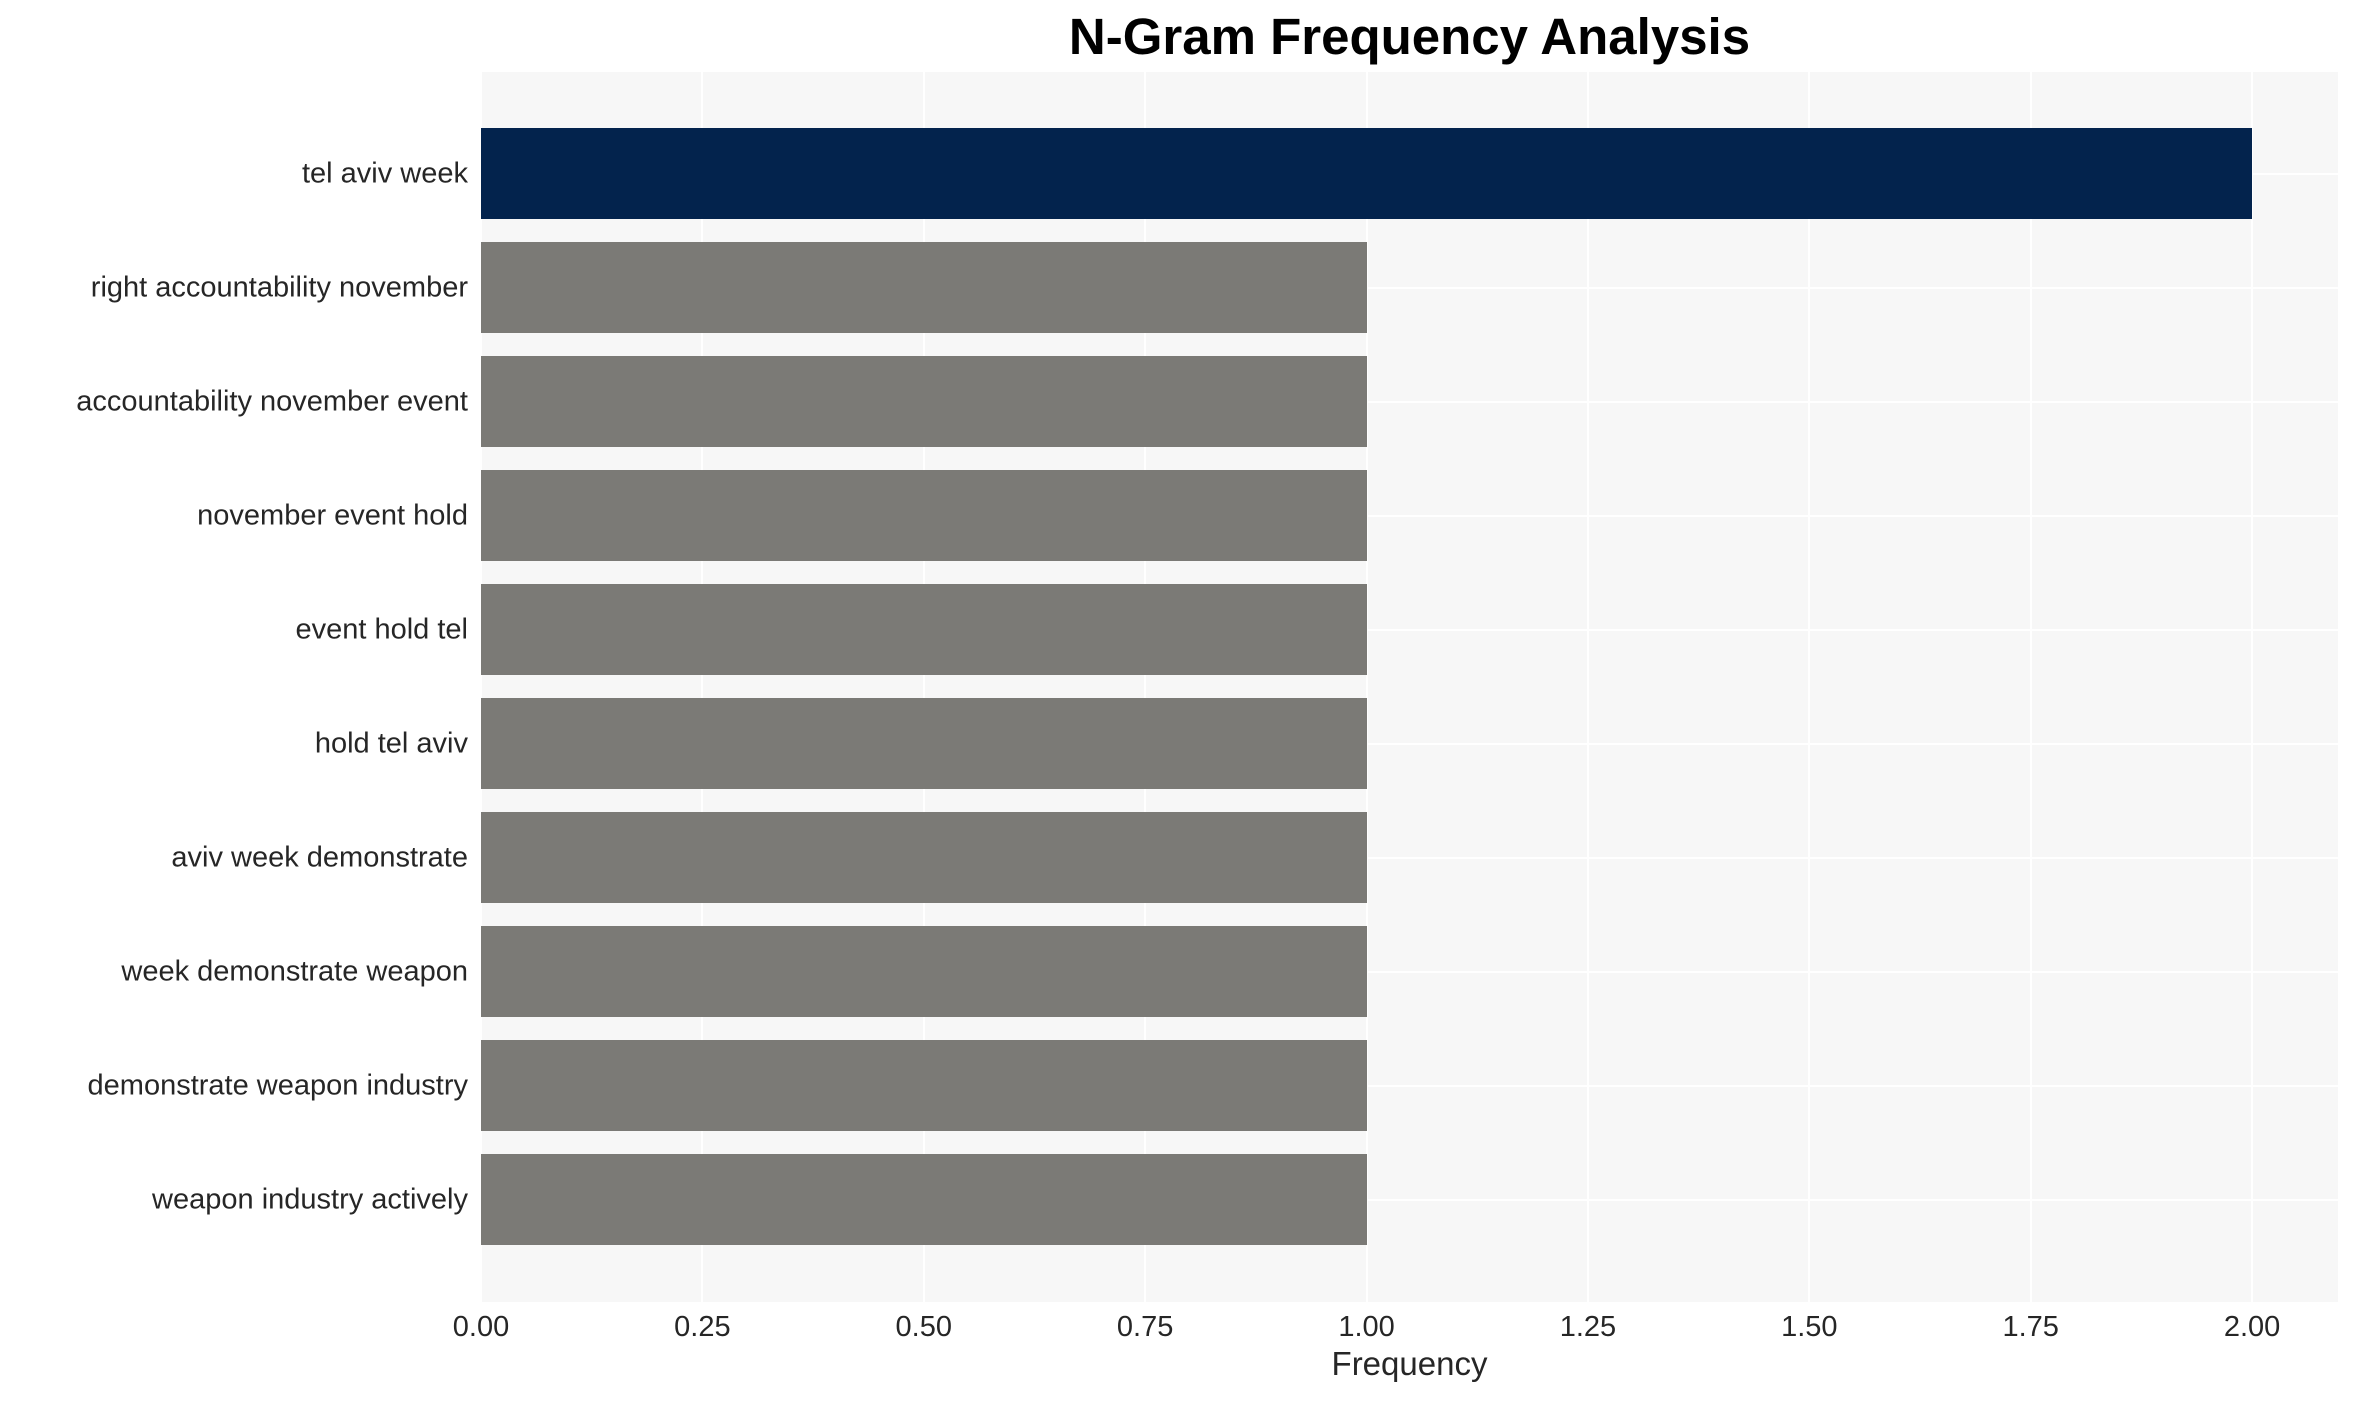 This screenshot has width=2360, height=1402. I want to click on x-axis-label: Frequency, so click(1409, 1363).